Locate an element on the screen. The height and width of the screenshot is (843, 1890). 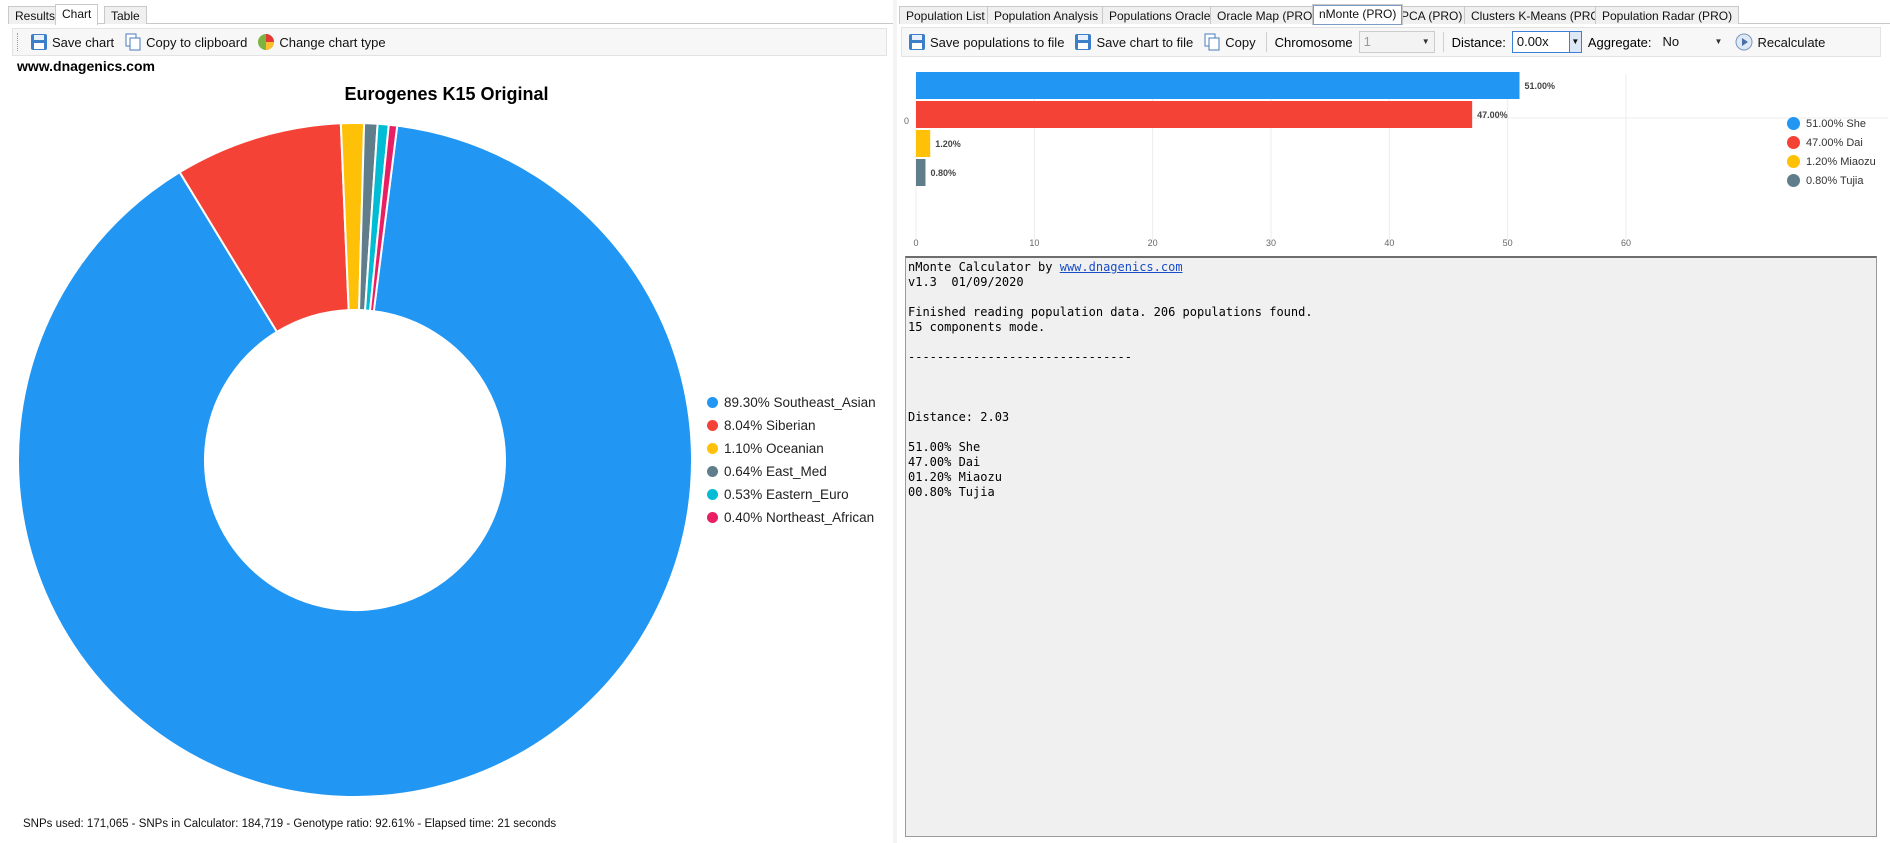
legend-item: 0.53% Eastern_Euro is located at coordinates (791, 494).